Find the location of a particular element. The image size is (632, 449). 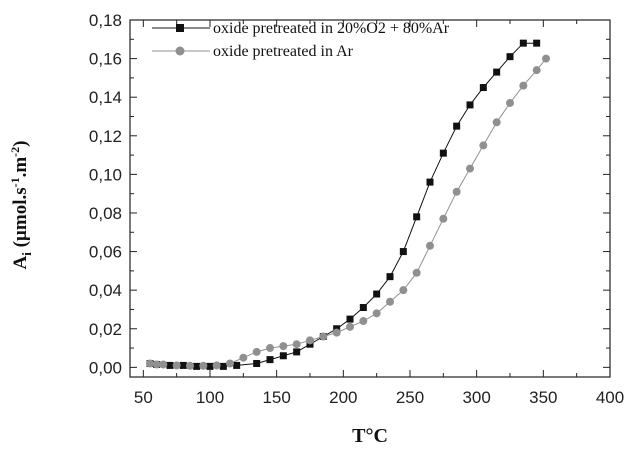

x-axis-title: T°C is located at coordinates (370, 436).